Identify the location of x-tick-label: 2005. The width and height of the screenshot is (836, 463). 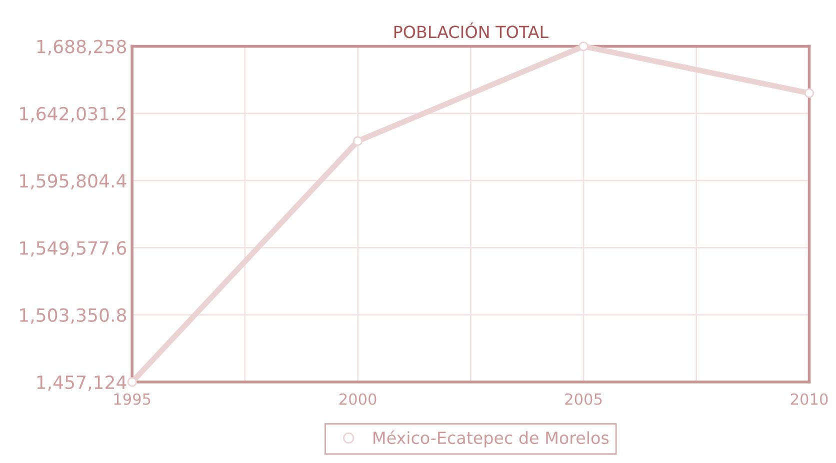
(583, 399).